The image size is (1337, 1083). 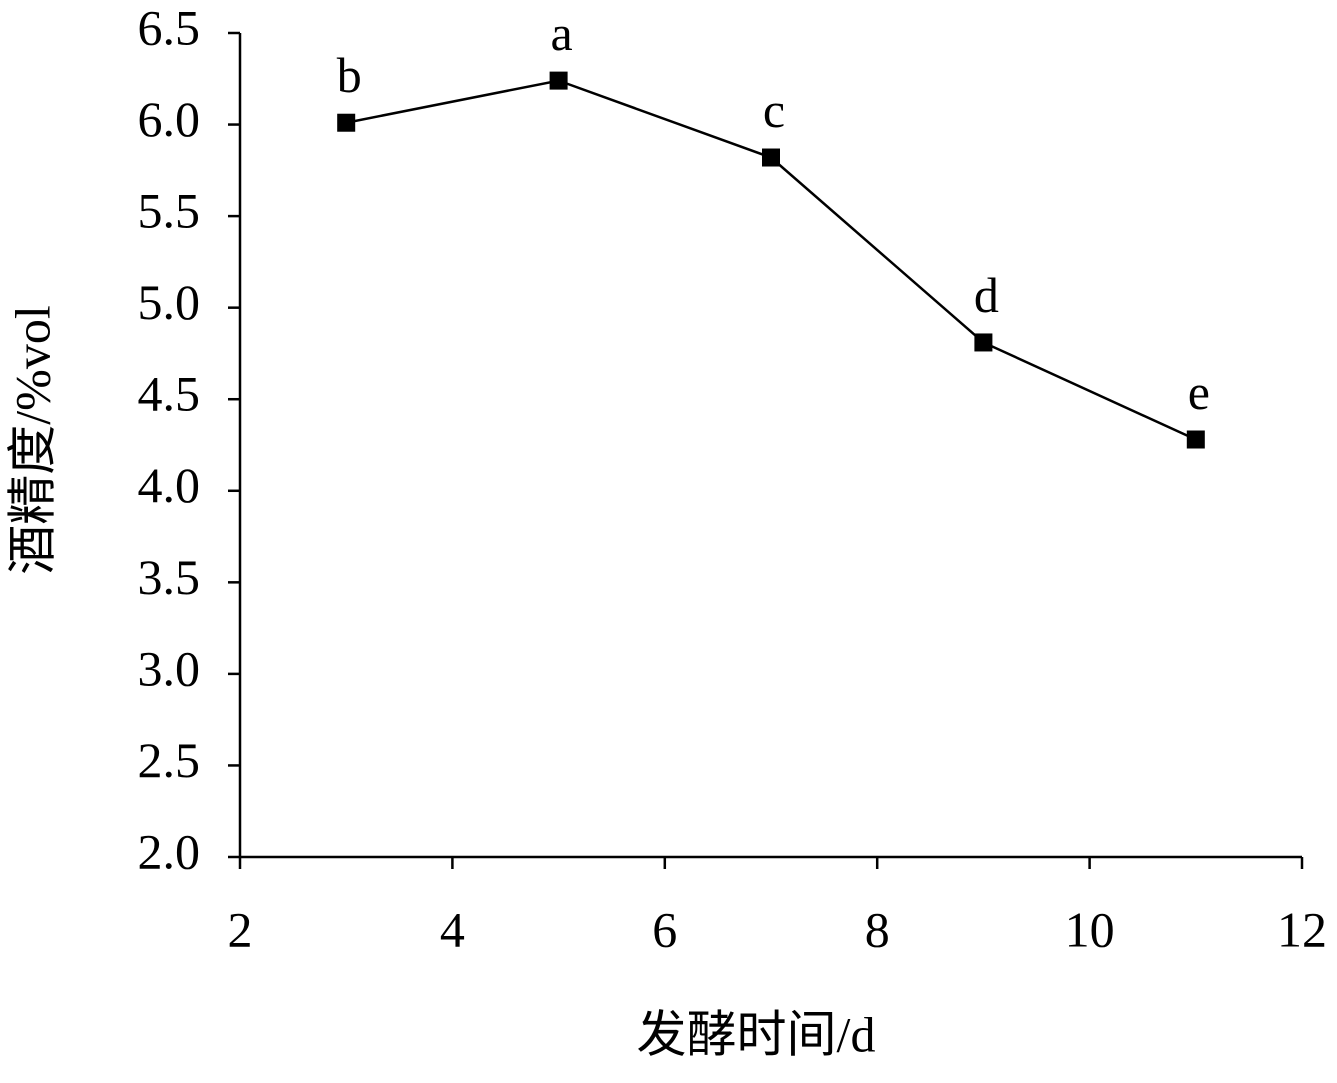 What do you see at coordinates (349, 75) in the screenshot?
I see `point-label: b` at bounding box center [349, 75].